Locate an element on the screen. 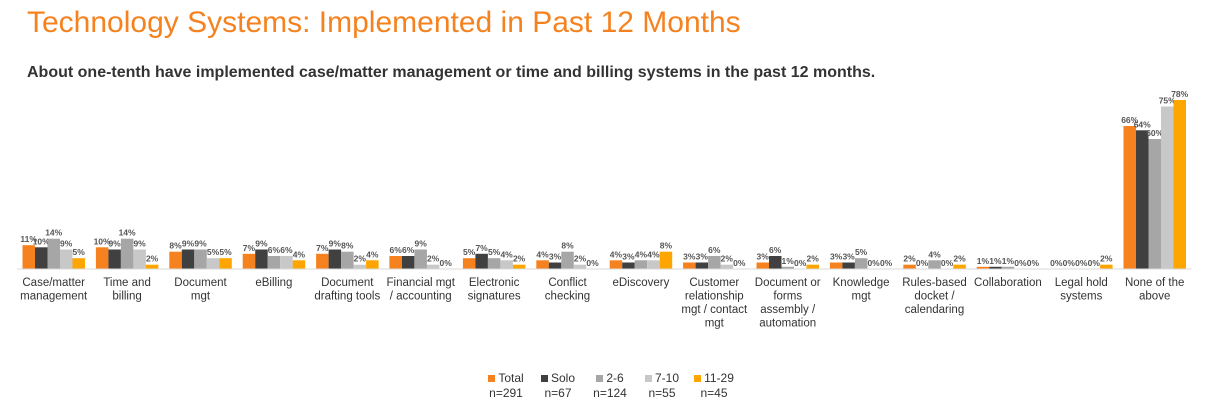 This screenshot has width=1208, height=415. category-label: Customer is located at coordinates (714, 283).